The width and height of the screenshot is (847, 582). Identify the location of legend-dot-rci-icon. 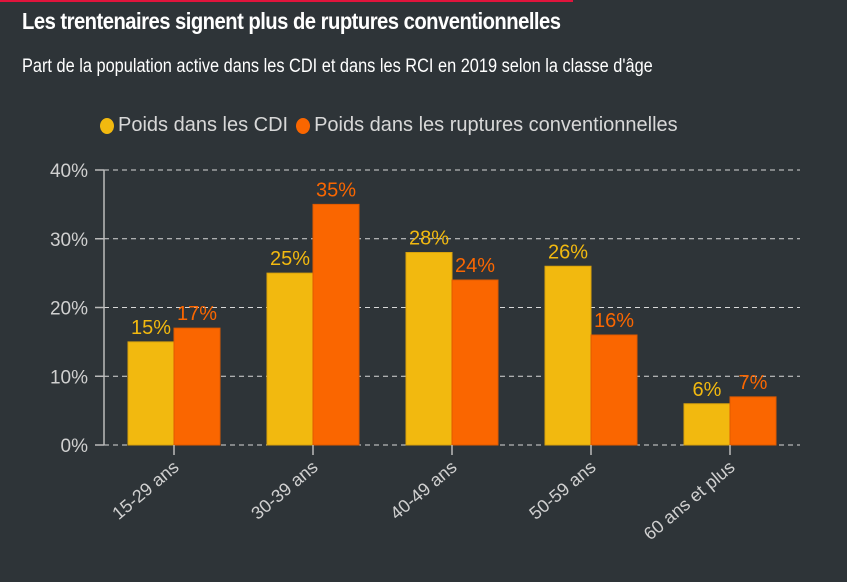
(303, 125).